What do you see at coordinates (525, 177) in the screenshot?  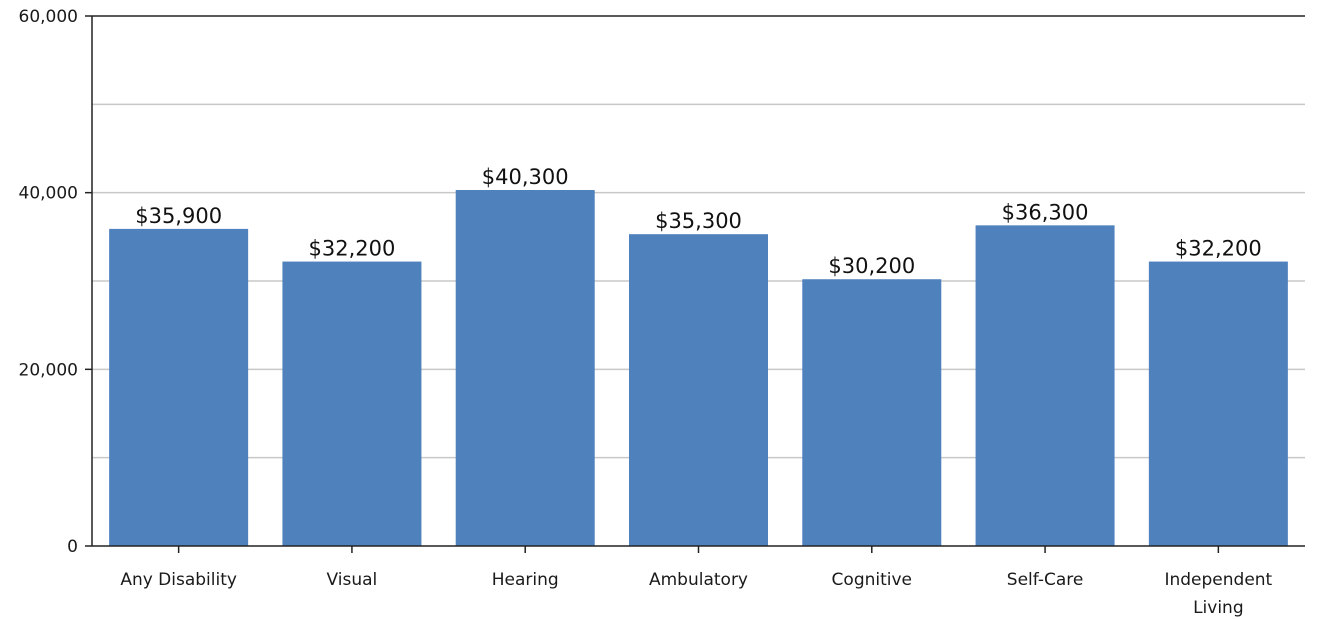 I see `data-label: $40,300` at bounding box center [525, 177].